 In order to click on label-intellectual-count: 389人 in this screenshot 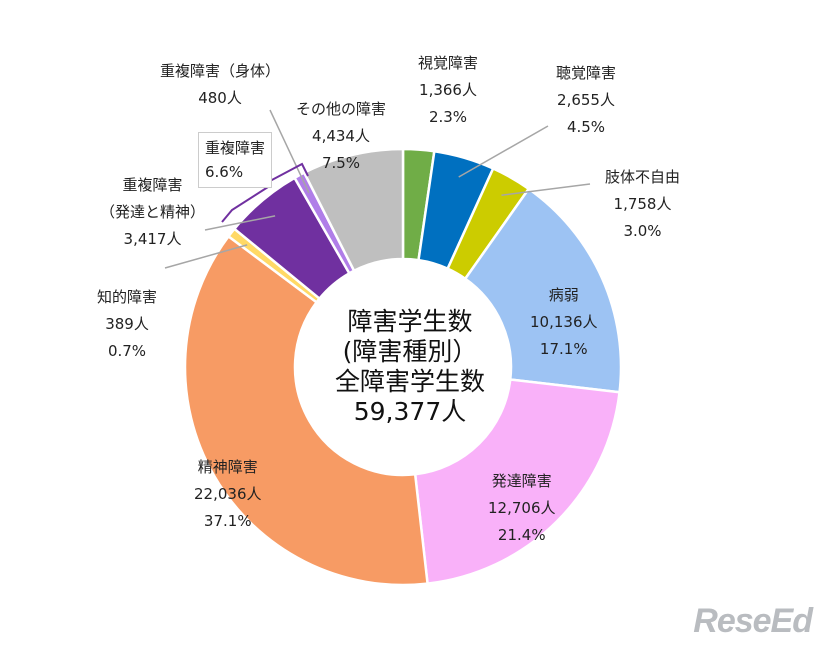, I will do `click(127, 324)`.